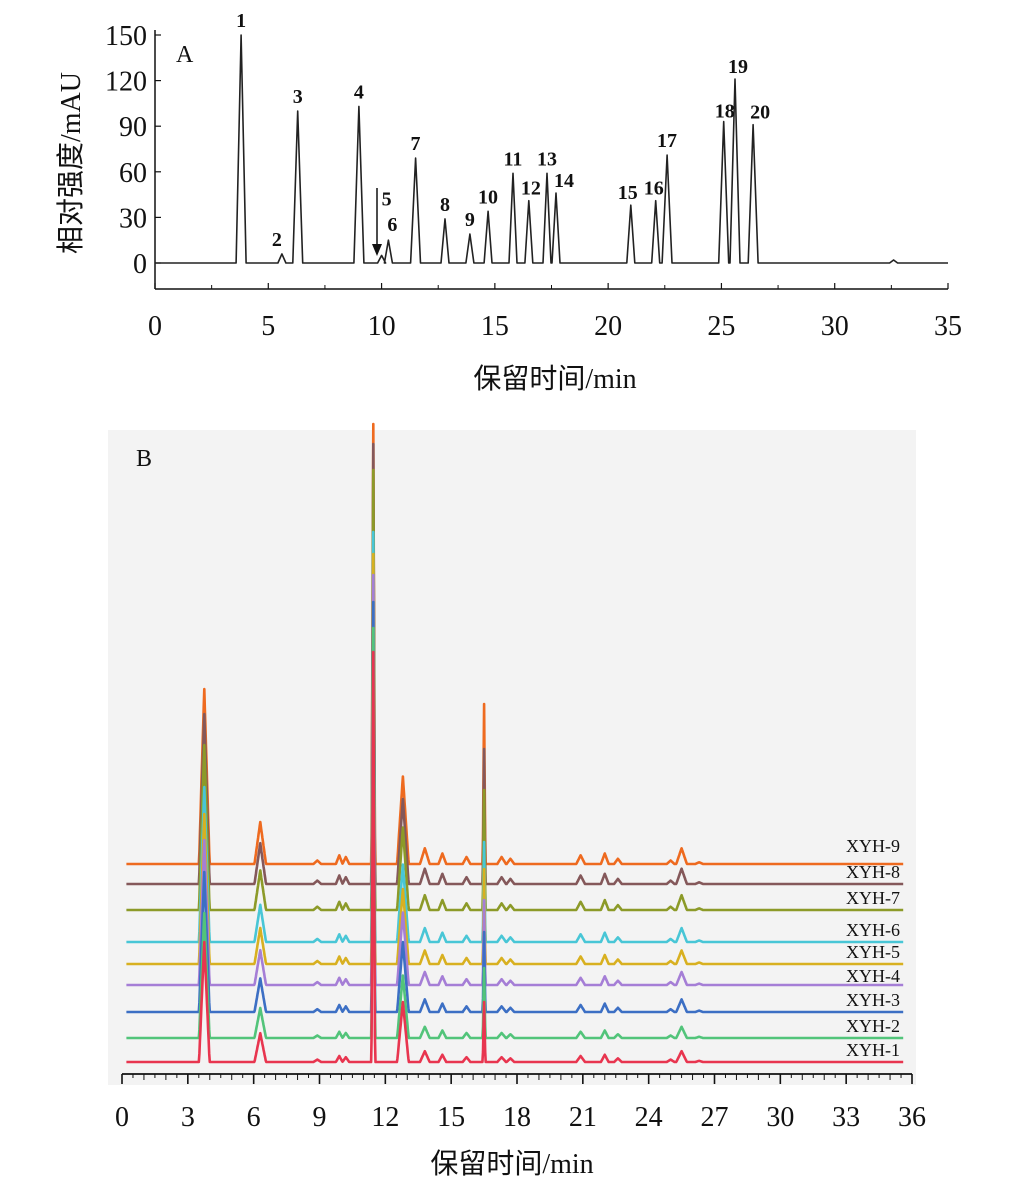  I want to click on panel-b-x-tick-label: 24, so click(649, 1117).